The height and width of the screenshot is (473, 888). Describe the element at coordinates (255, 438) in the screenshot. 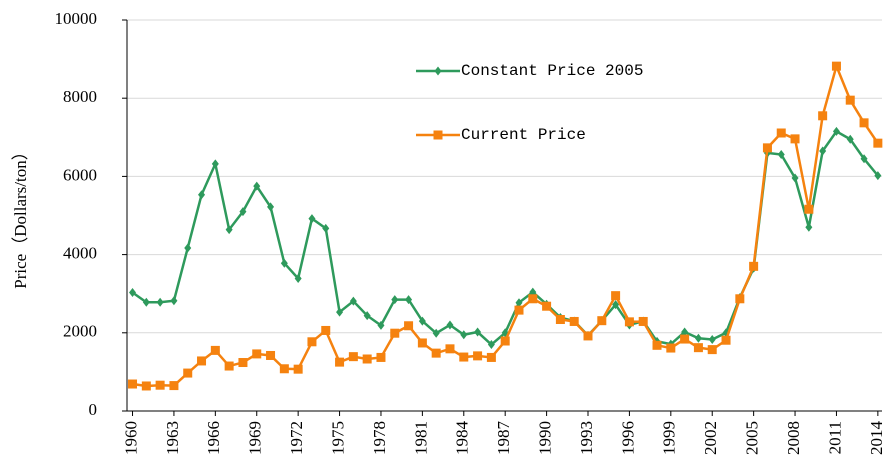

I see `x-tick-label: 1969` at that location.